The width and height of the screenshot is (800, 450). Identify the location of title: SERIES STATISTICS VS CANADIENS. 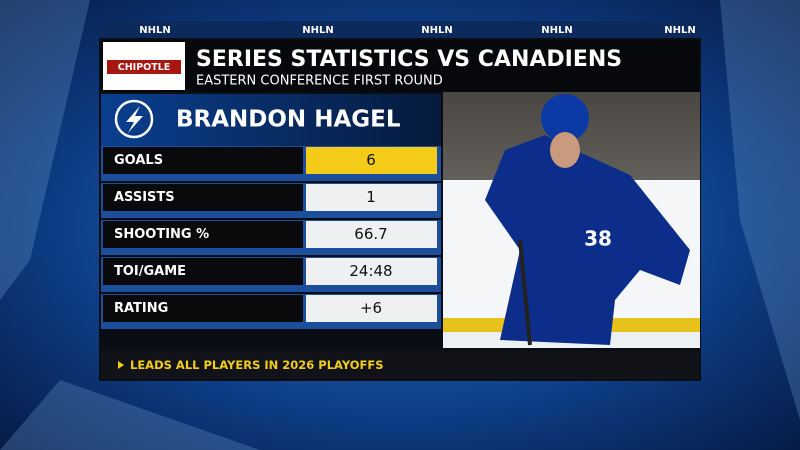
(409, 59).